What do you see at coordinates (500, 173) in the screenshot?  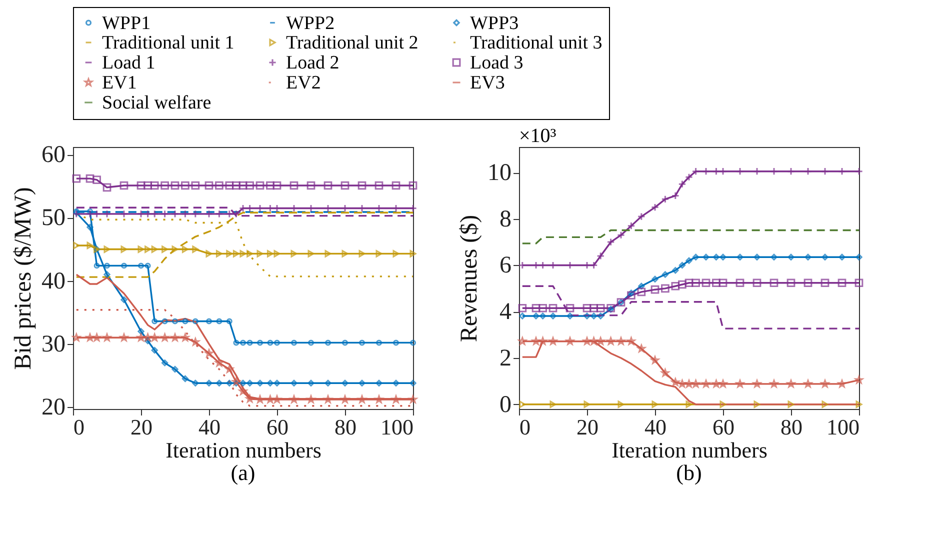 I see `y-tick-label: 10` at bounding box center [500, 173].